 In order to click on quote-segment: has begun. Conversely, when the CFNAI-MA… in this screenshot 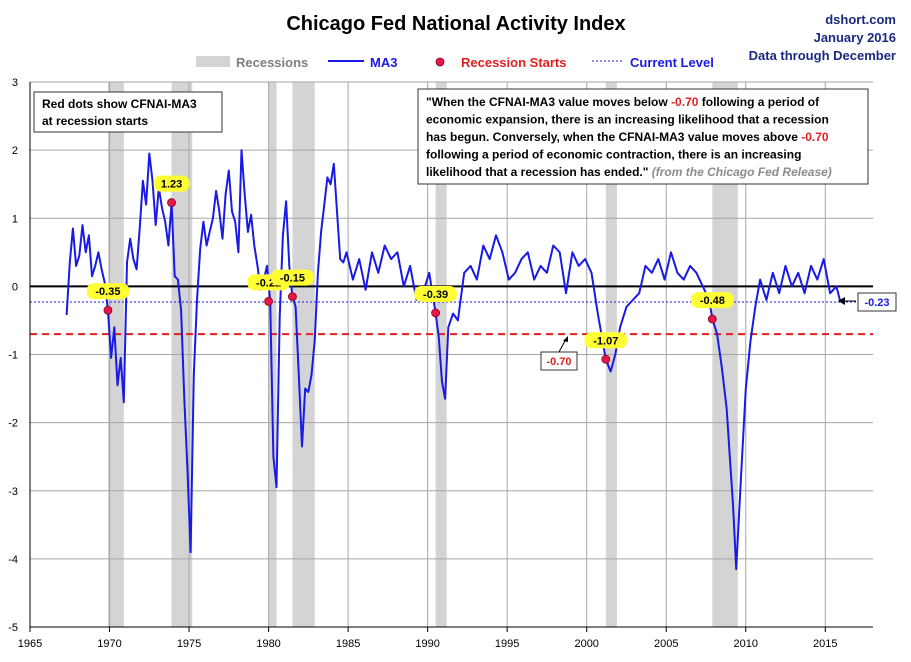, I will do `click(613, 137)`.